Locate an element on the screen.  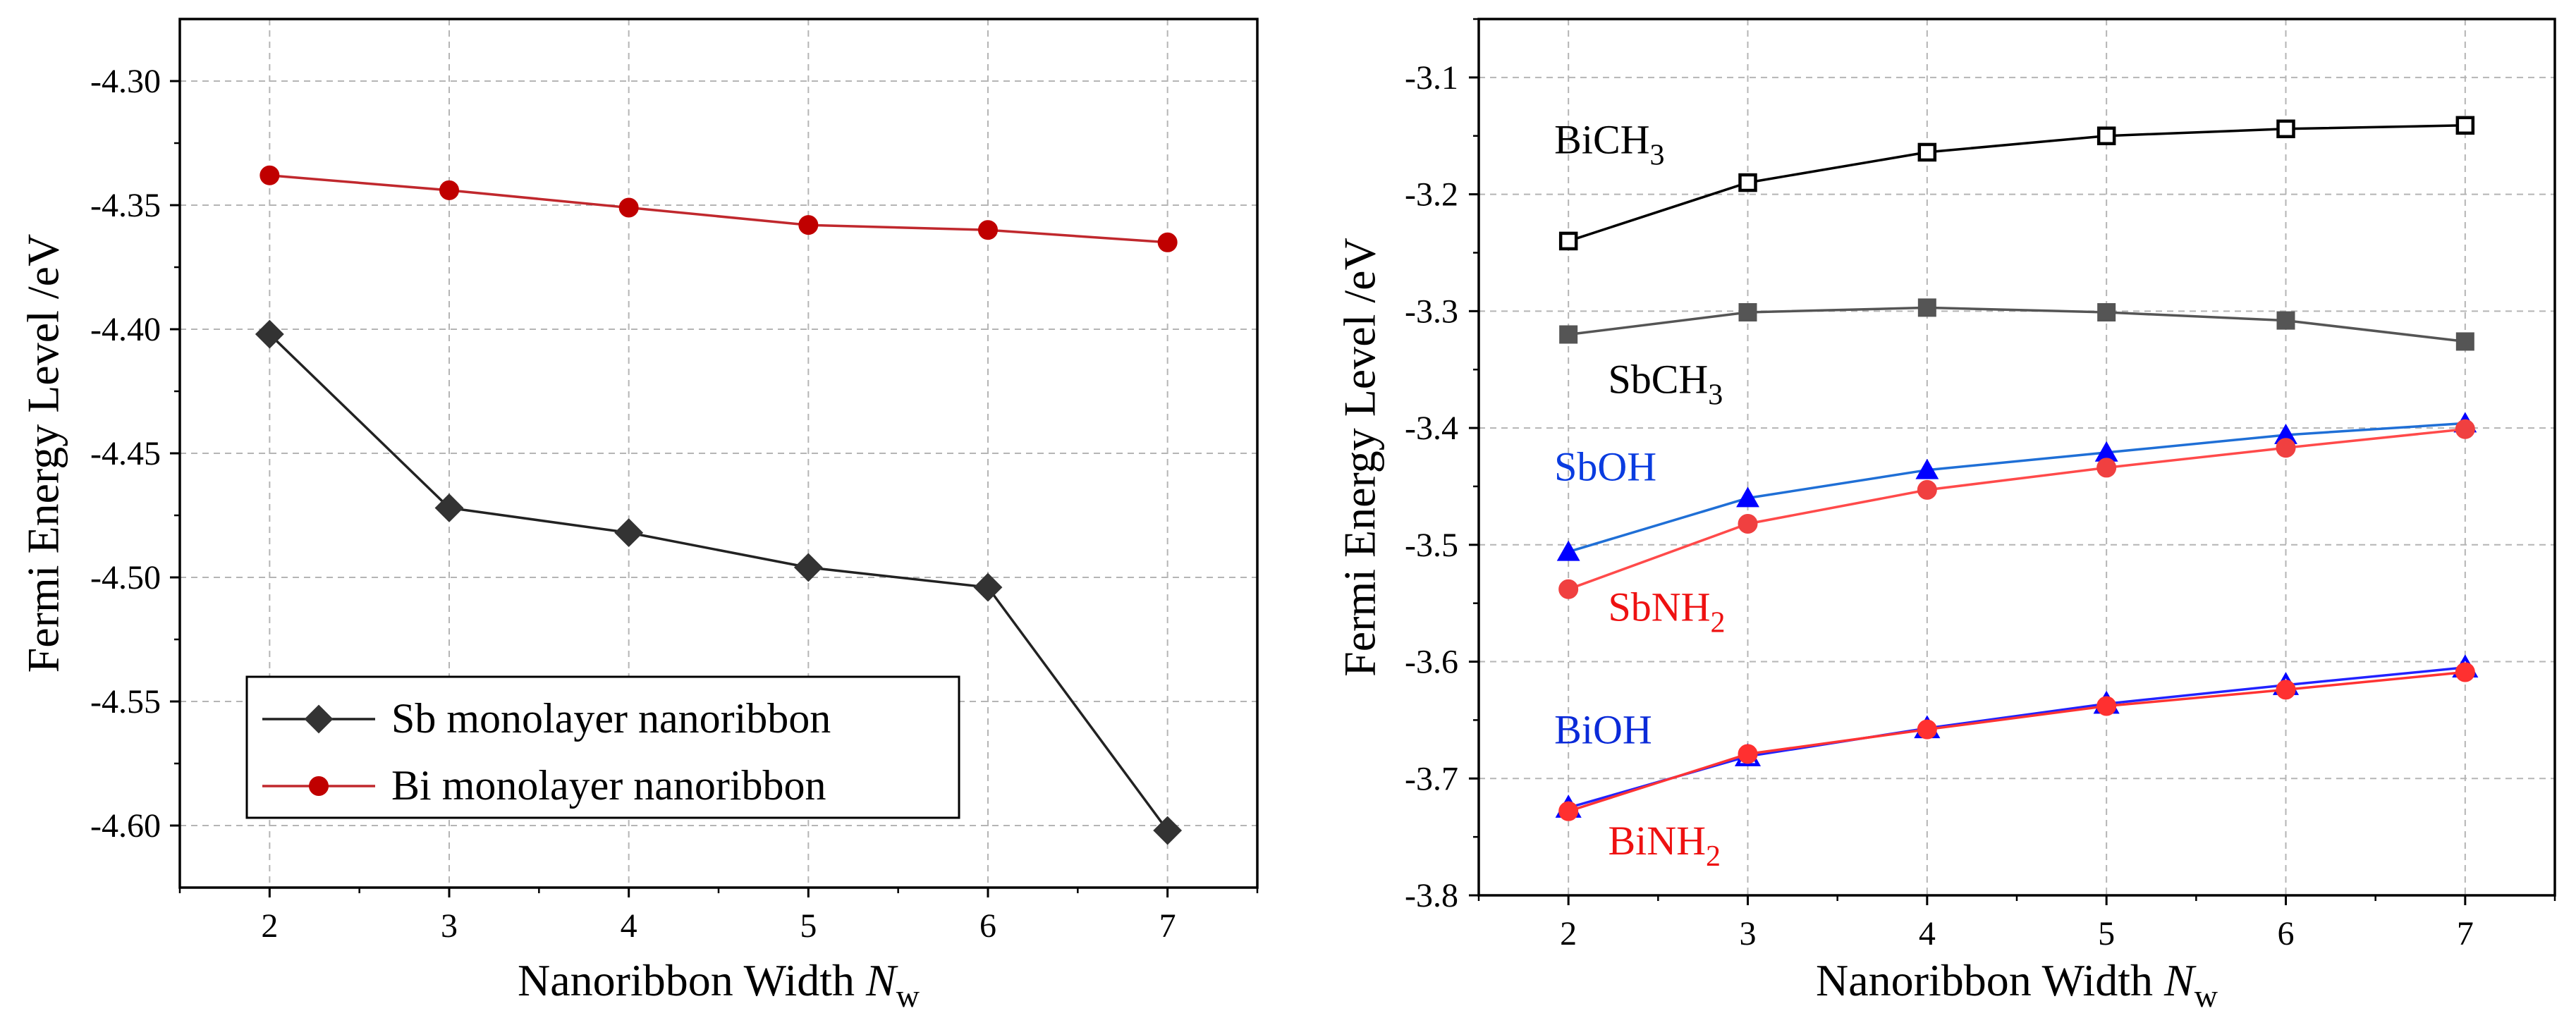
left-x-tick-label: 7 is located at coordinates (1168, 926).